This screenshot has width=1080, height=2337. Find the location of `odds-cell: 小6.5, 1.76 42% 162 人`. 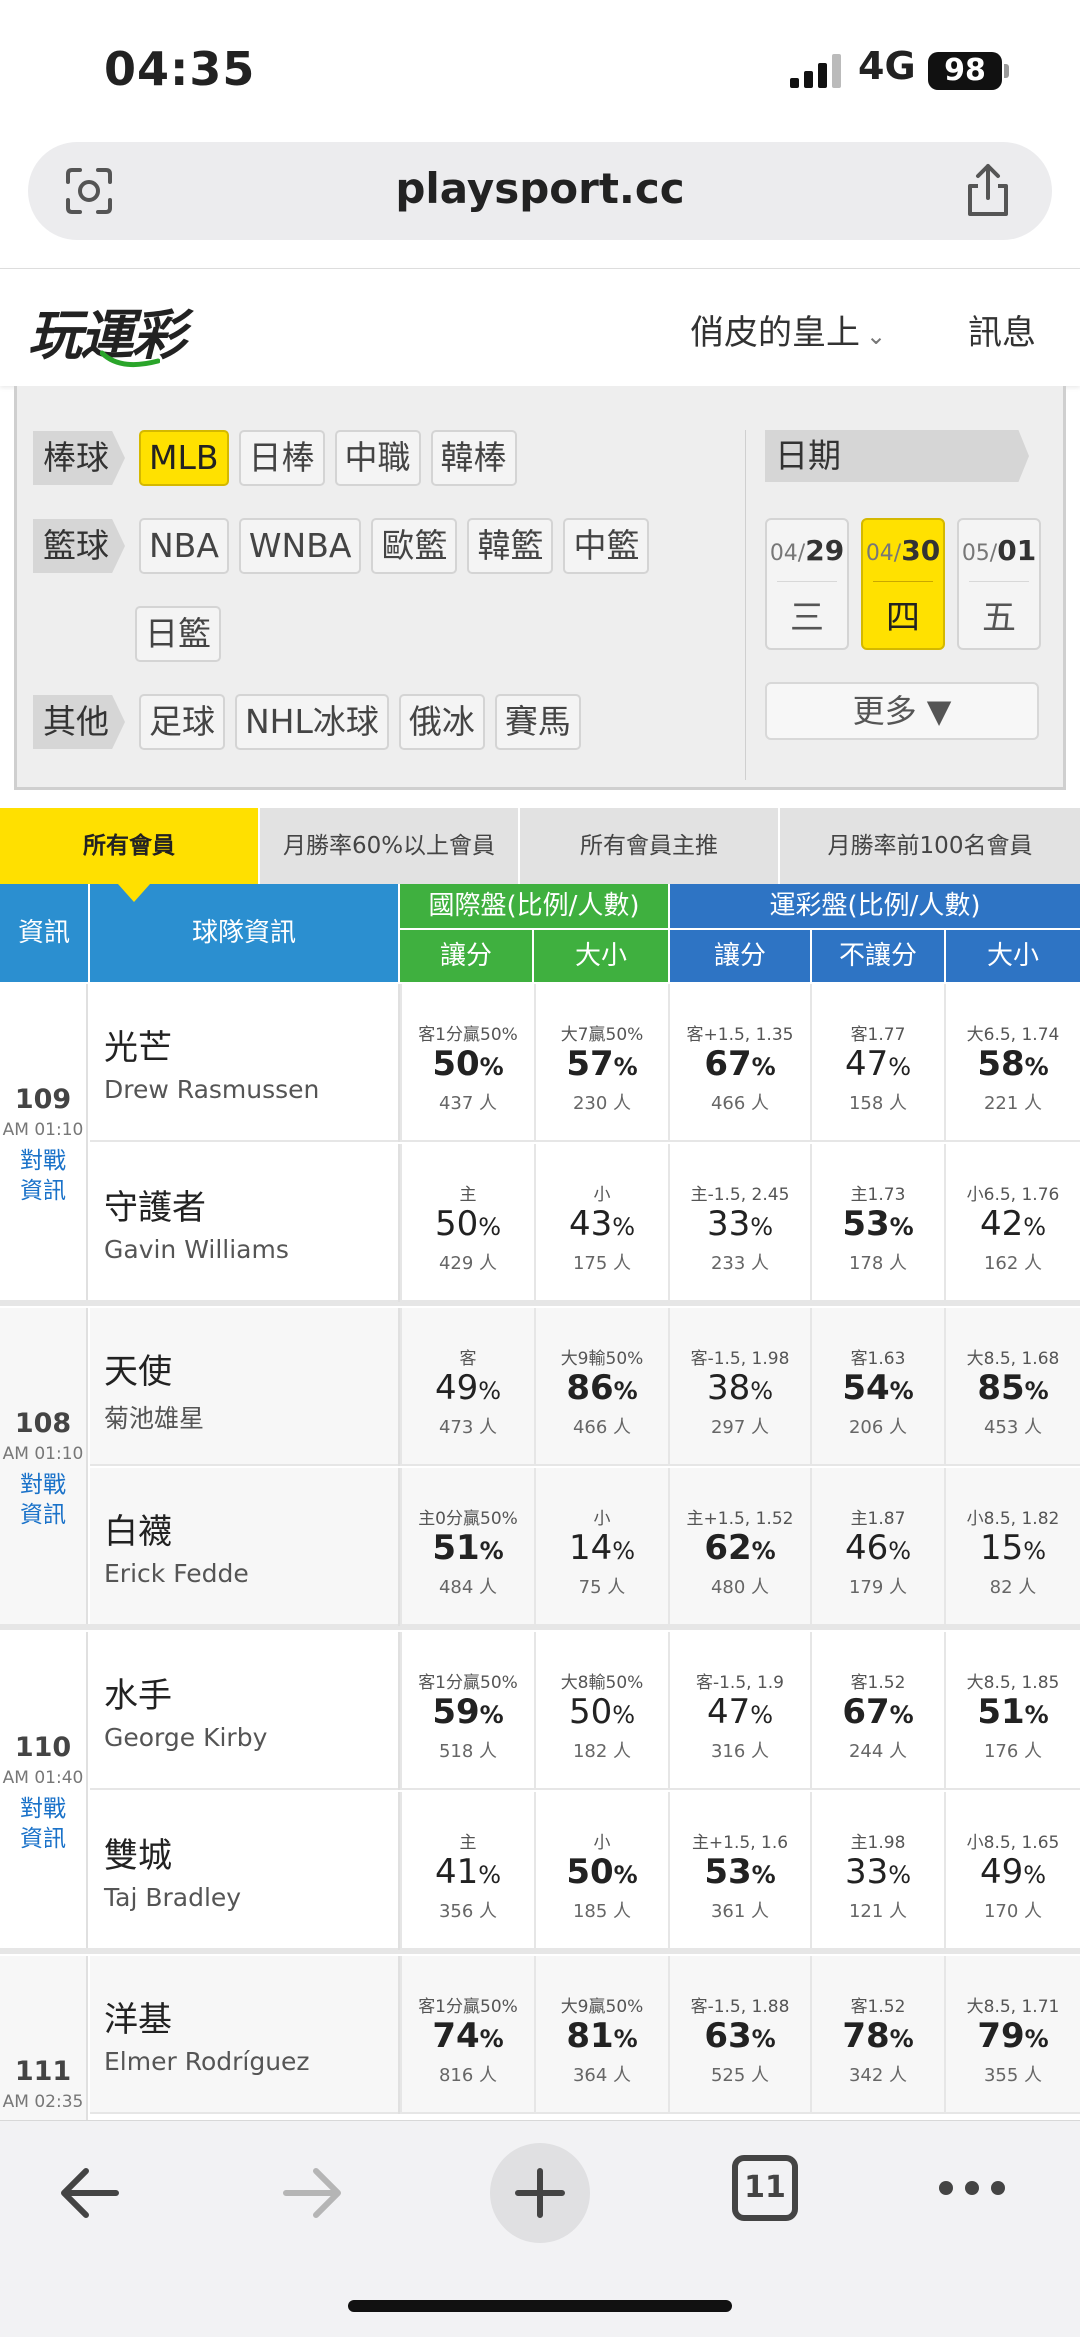

odds-cell: 小6.5, 1.76 42% 162 人 is located at coordinates (1012, 1223).